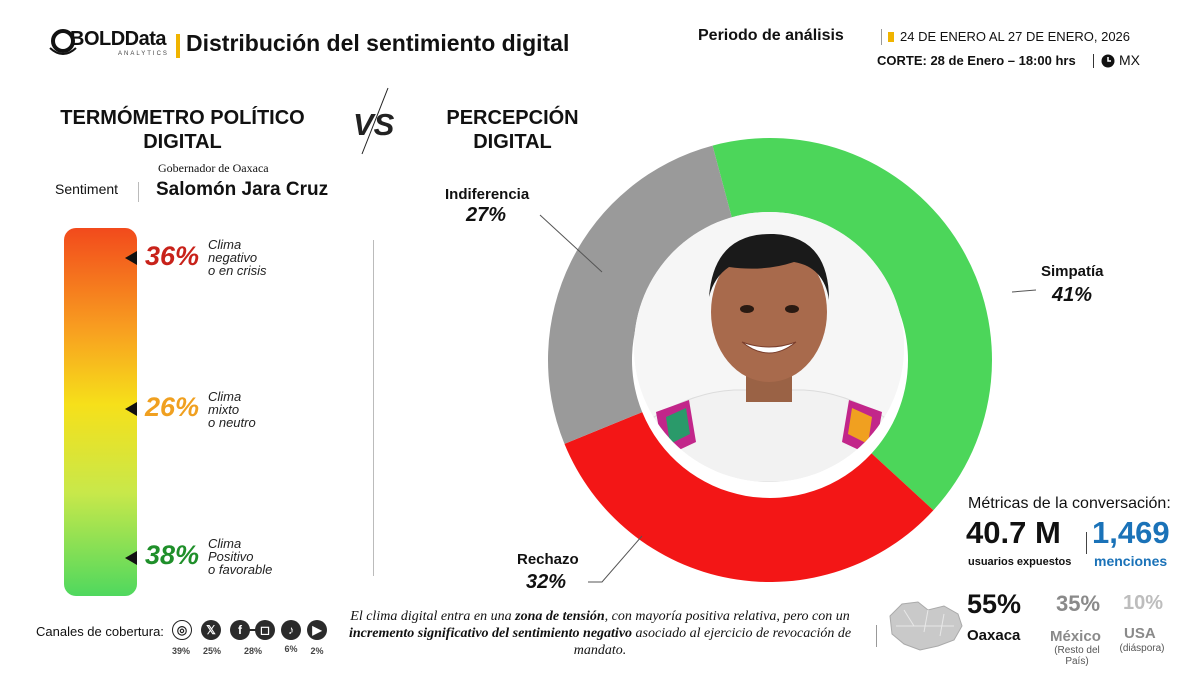  I want to click on channel-x-pct: 25%, so click(211, 651).